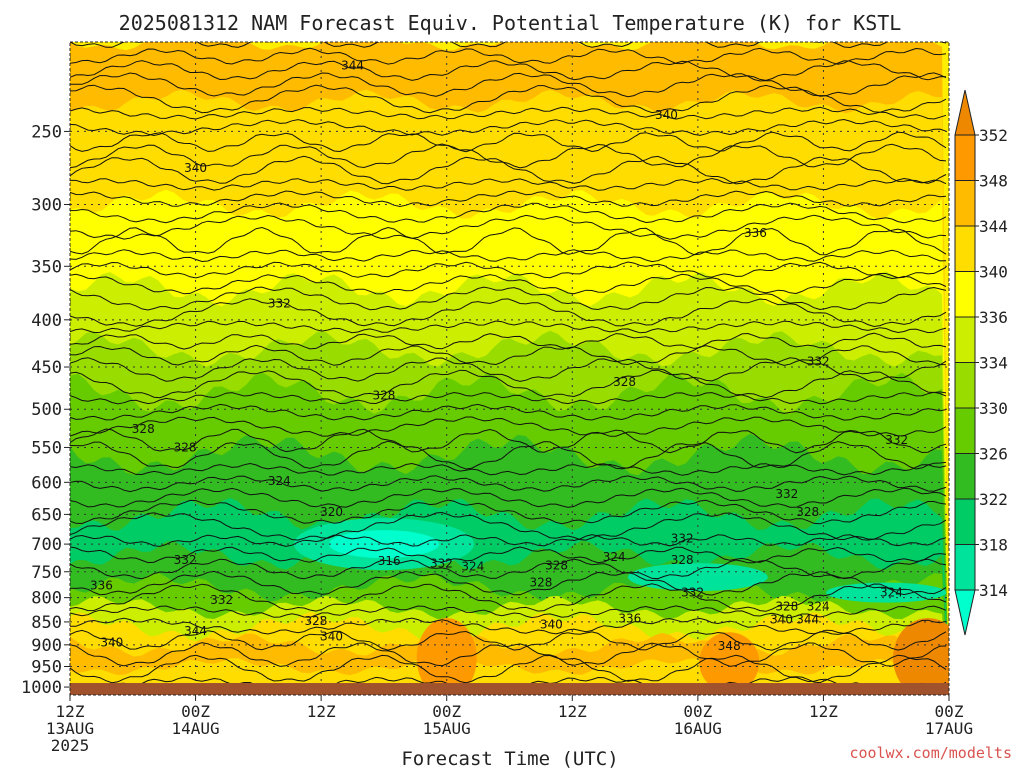 Image resolution: width=1024 pixels, height=768 pixels. Describe the element at coordinates (46, 599) in the screenshot. I see `y-tick-label: 800` at that location.